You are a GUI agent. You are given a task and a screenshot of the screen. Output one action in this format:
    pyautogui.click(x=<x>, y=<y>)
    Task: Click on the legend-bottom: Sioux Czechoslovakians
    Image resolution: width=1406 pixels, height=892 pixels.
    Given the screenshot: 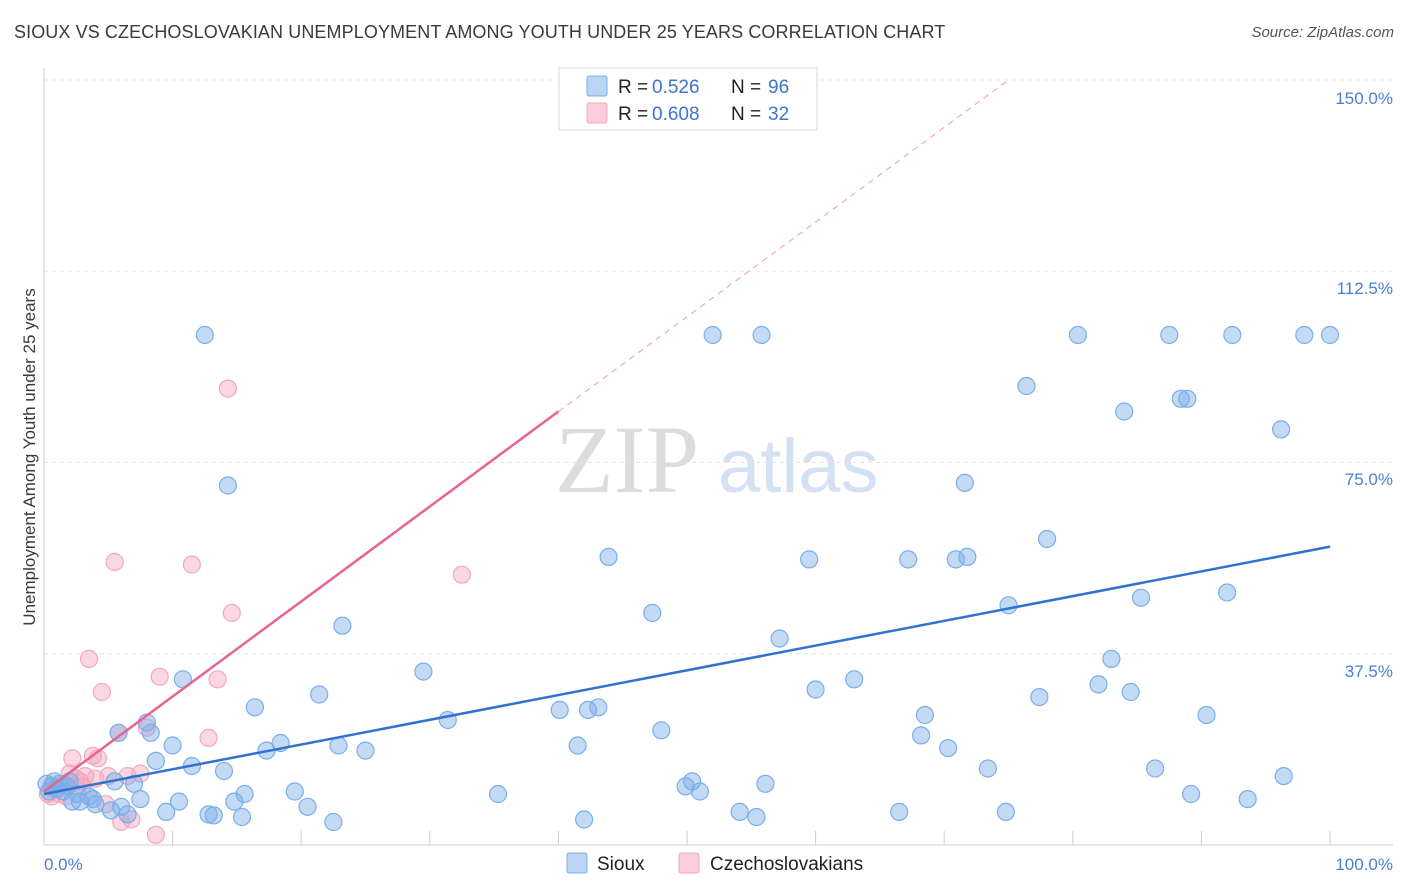 What is the action you would take?
    pyautogui.click(x=714, y=863)
    